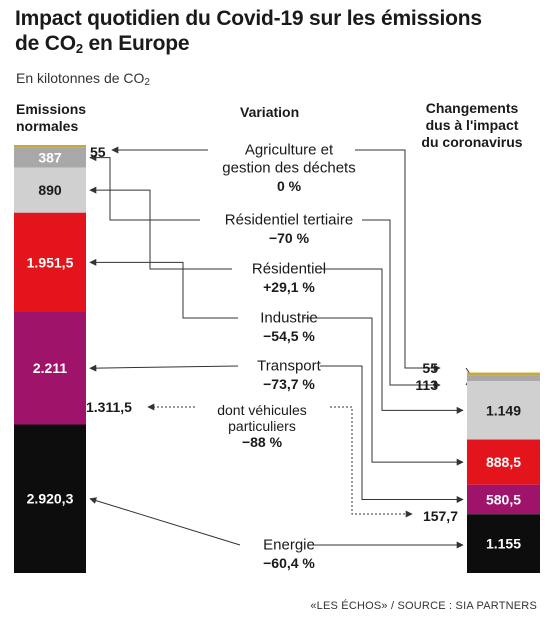 Image resolution: width=551 pixels, height=621 pixels. I want to click on variation-name-transport: Transport, so click(289, 366).